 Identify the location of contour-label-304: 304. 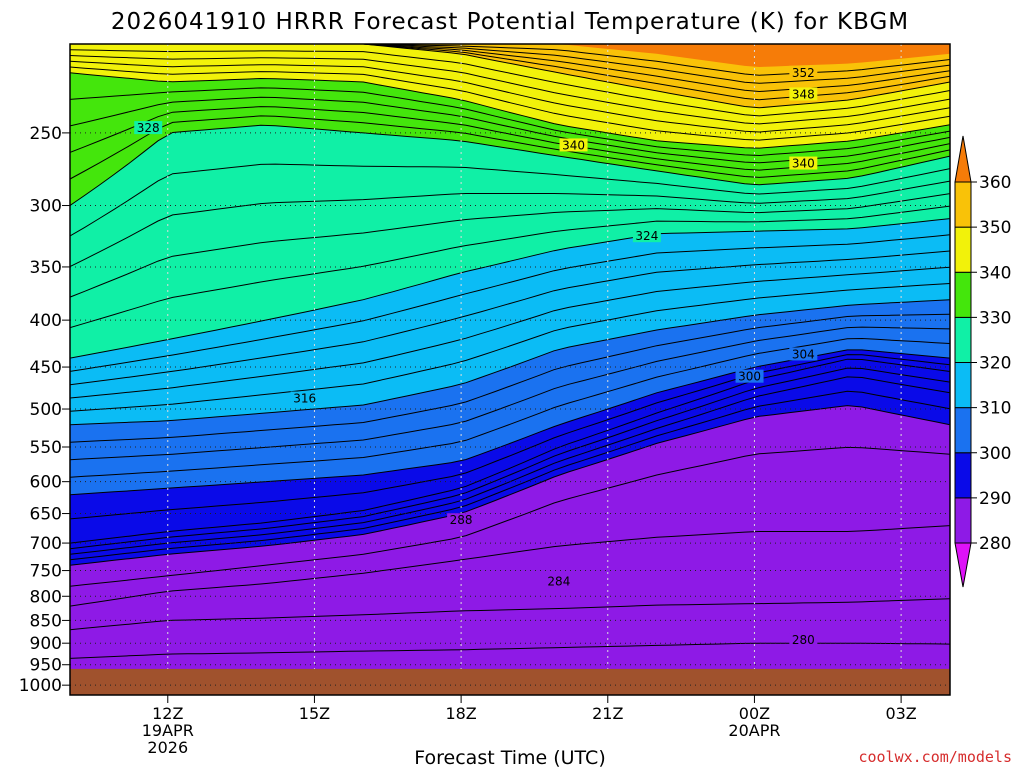
(803, 354).